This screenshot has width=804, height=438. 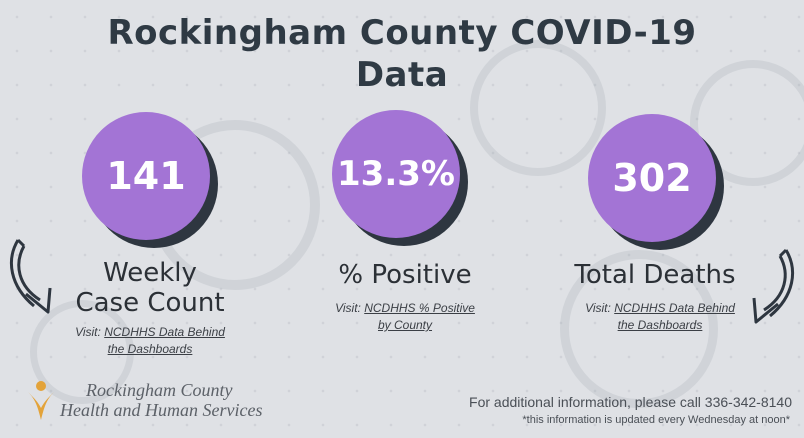 What do you see at coordinates (41, 400) in the screenshot?
I see `rockingham-logo-icon` at bounding box center [41, 400].